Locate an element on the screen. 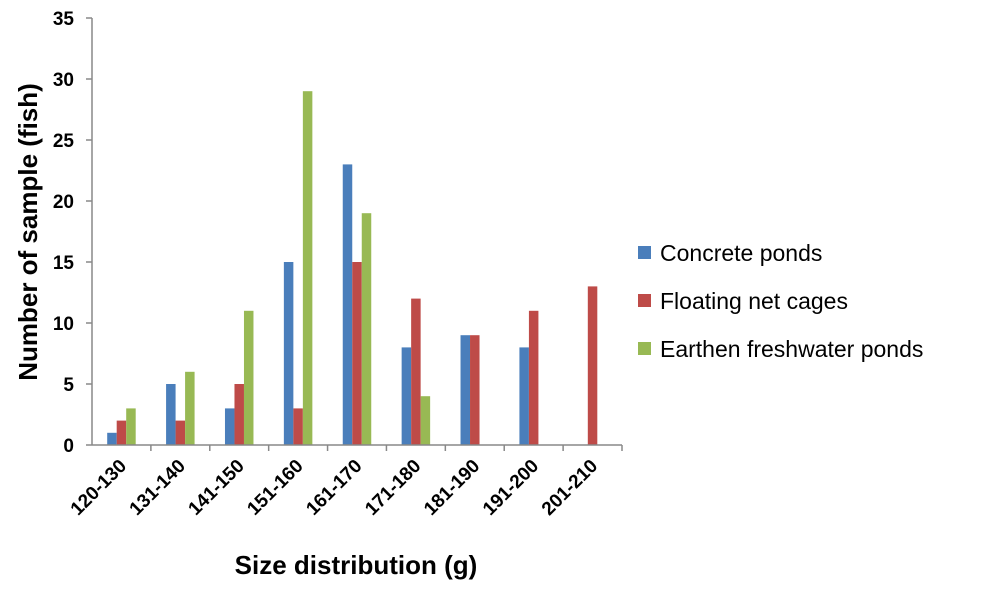  y-tick-label: 35 is located at coordinates (64, 19).